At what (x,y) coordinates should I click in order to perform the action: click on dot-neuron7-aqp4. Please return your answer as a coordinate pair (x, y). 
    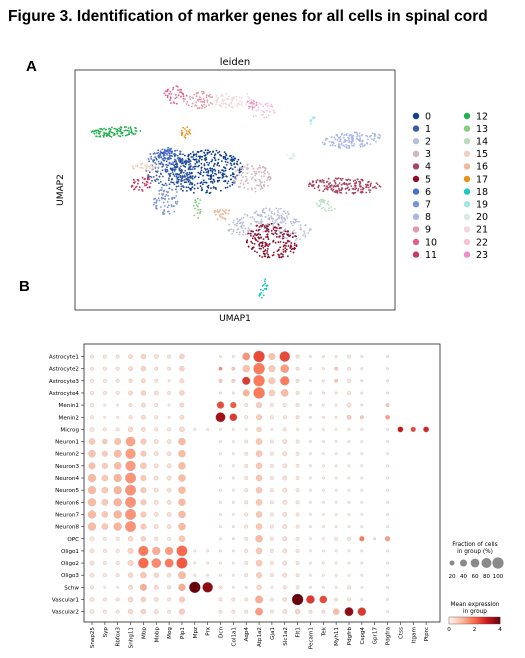
    Looking at the image, I should click on (246, 514).